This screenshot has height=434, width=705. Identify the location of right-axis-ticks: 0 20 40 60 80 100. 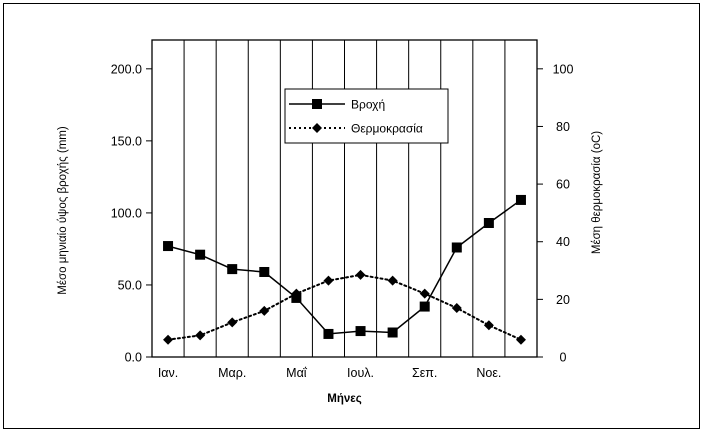
(555, 213).